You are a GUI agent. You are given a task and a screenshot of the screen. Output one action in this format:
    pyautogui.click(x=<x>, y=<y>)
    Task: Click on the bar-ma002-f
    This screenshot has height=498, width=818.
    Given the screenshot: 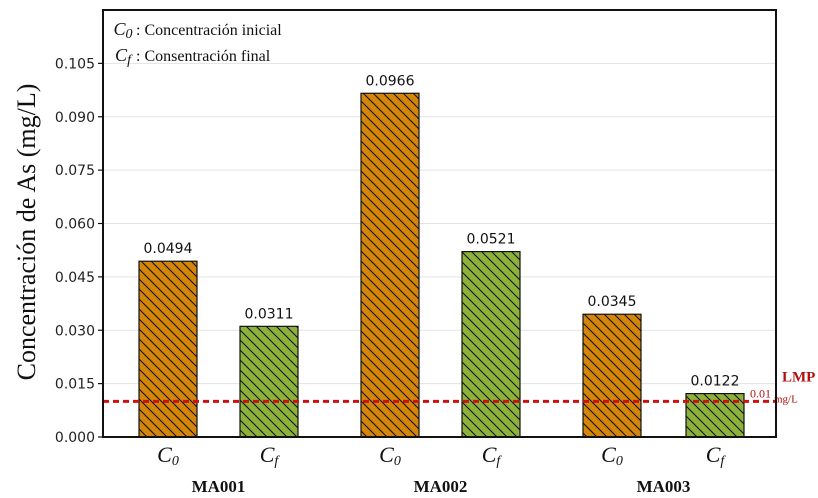 What is the action you would take?
    pyautogui.click(x=491, y=344)
    